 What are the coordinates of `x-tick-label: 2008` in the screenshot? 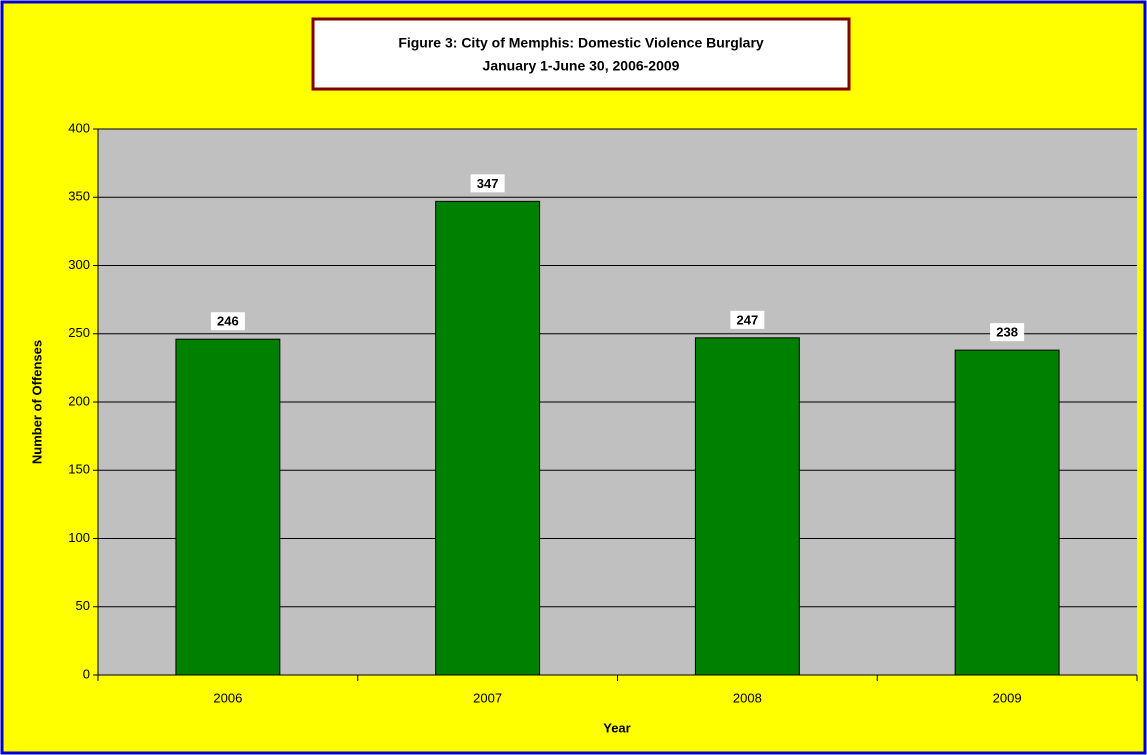 It's located at (747, 697).